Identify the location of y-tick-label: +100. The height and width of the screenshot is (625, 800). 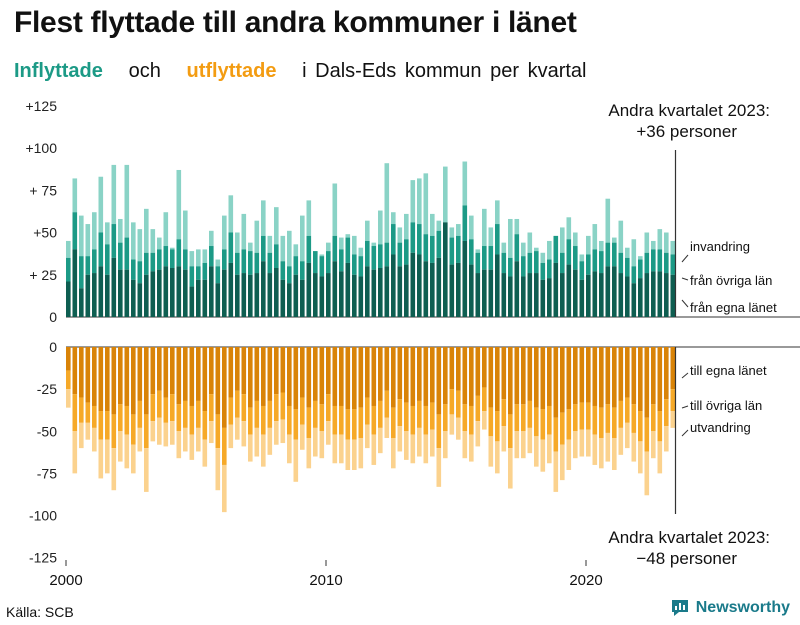
(41, 148).